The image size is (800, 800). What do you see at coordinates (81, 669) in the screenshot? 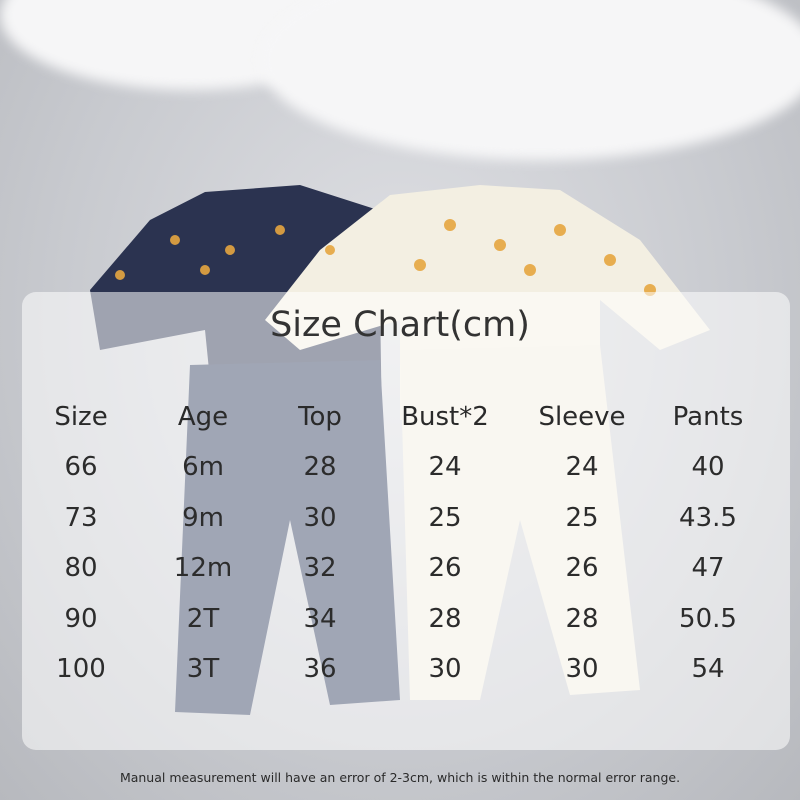
I see `cell-size: 100` at bounding box center [81, 669].